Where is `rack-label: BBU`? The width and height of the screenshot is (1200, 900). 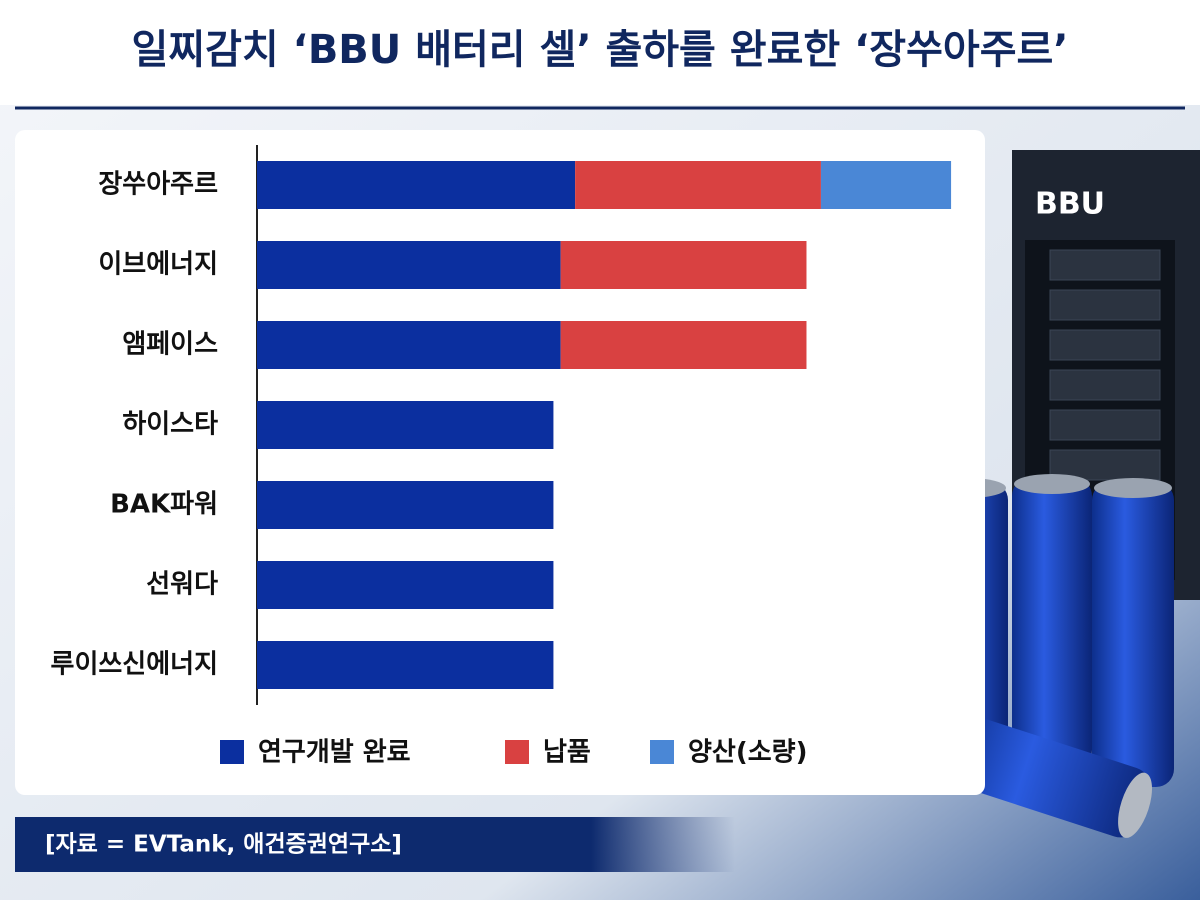
rack-label: BBU is located at coordinates (1070, 204).